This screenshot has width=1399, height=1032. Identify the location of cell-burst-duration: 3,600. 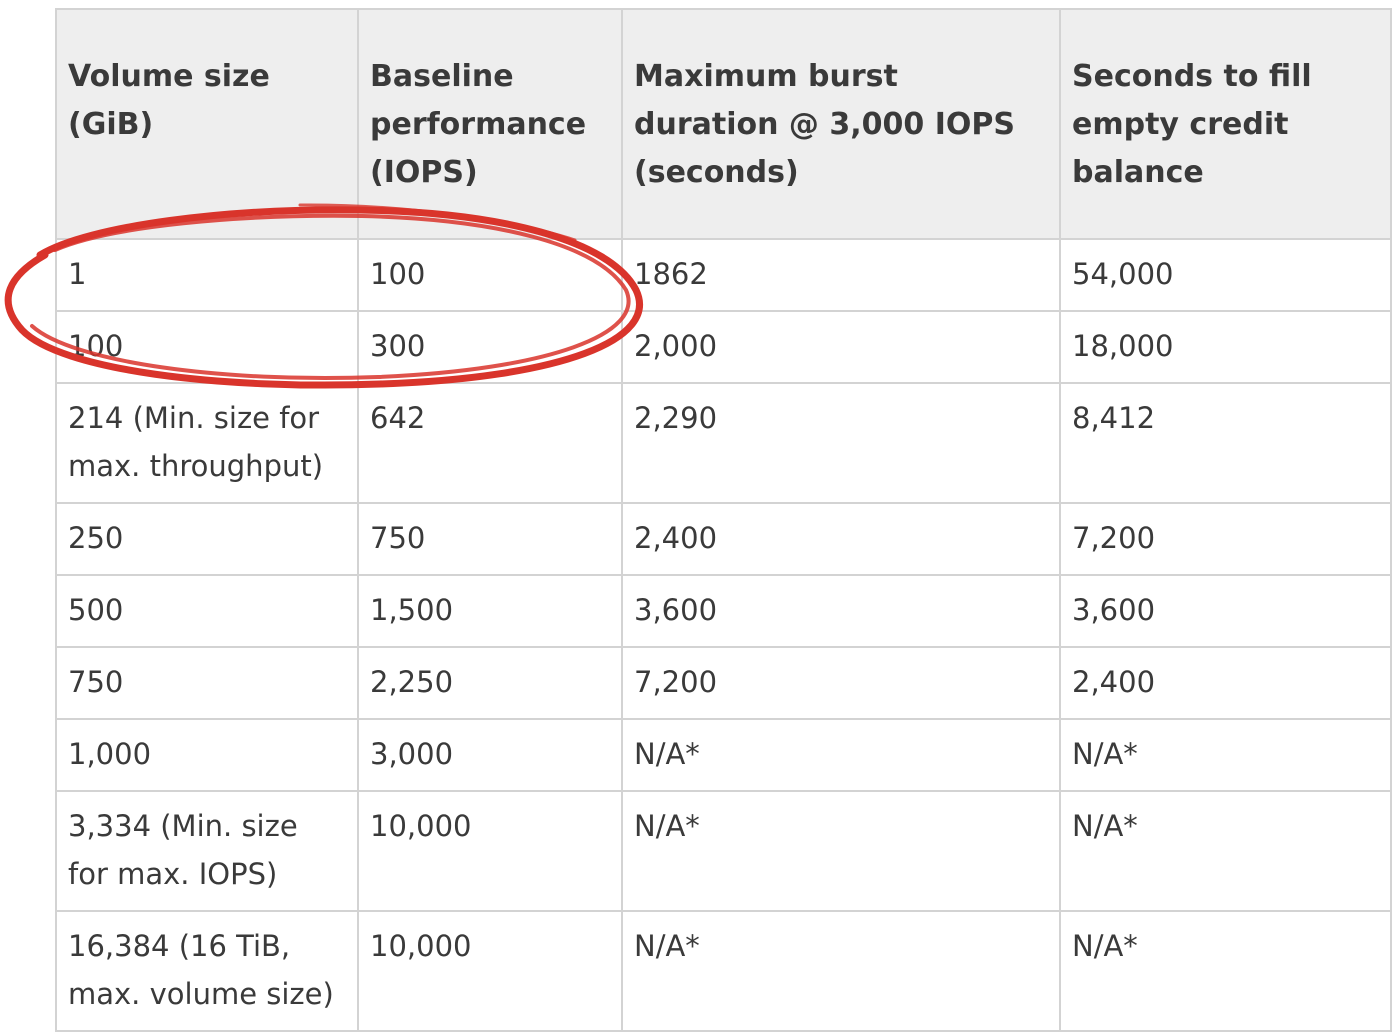
(841, 611).